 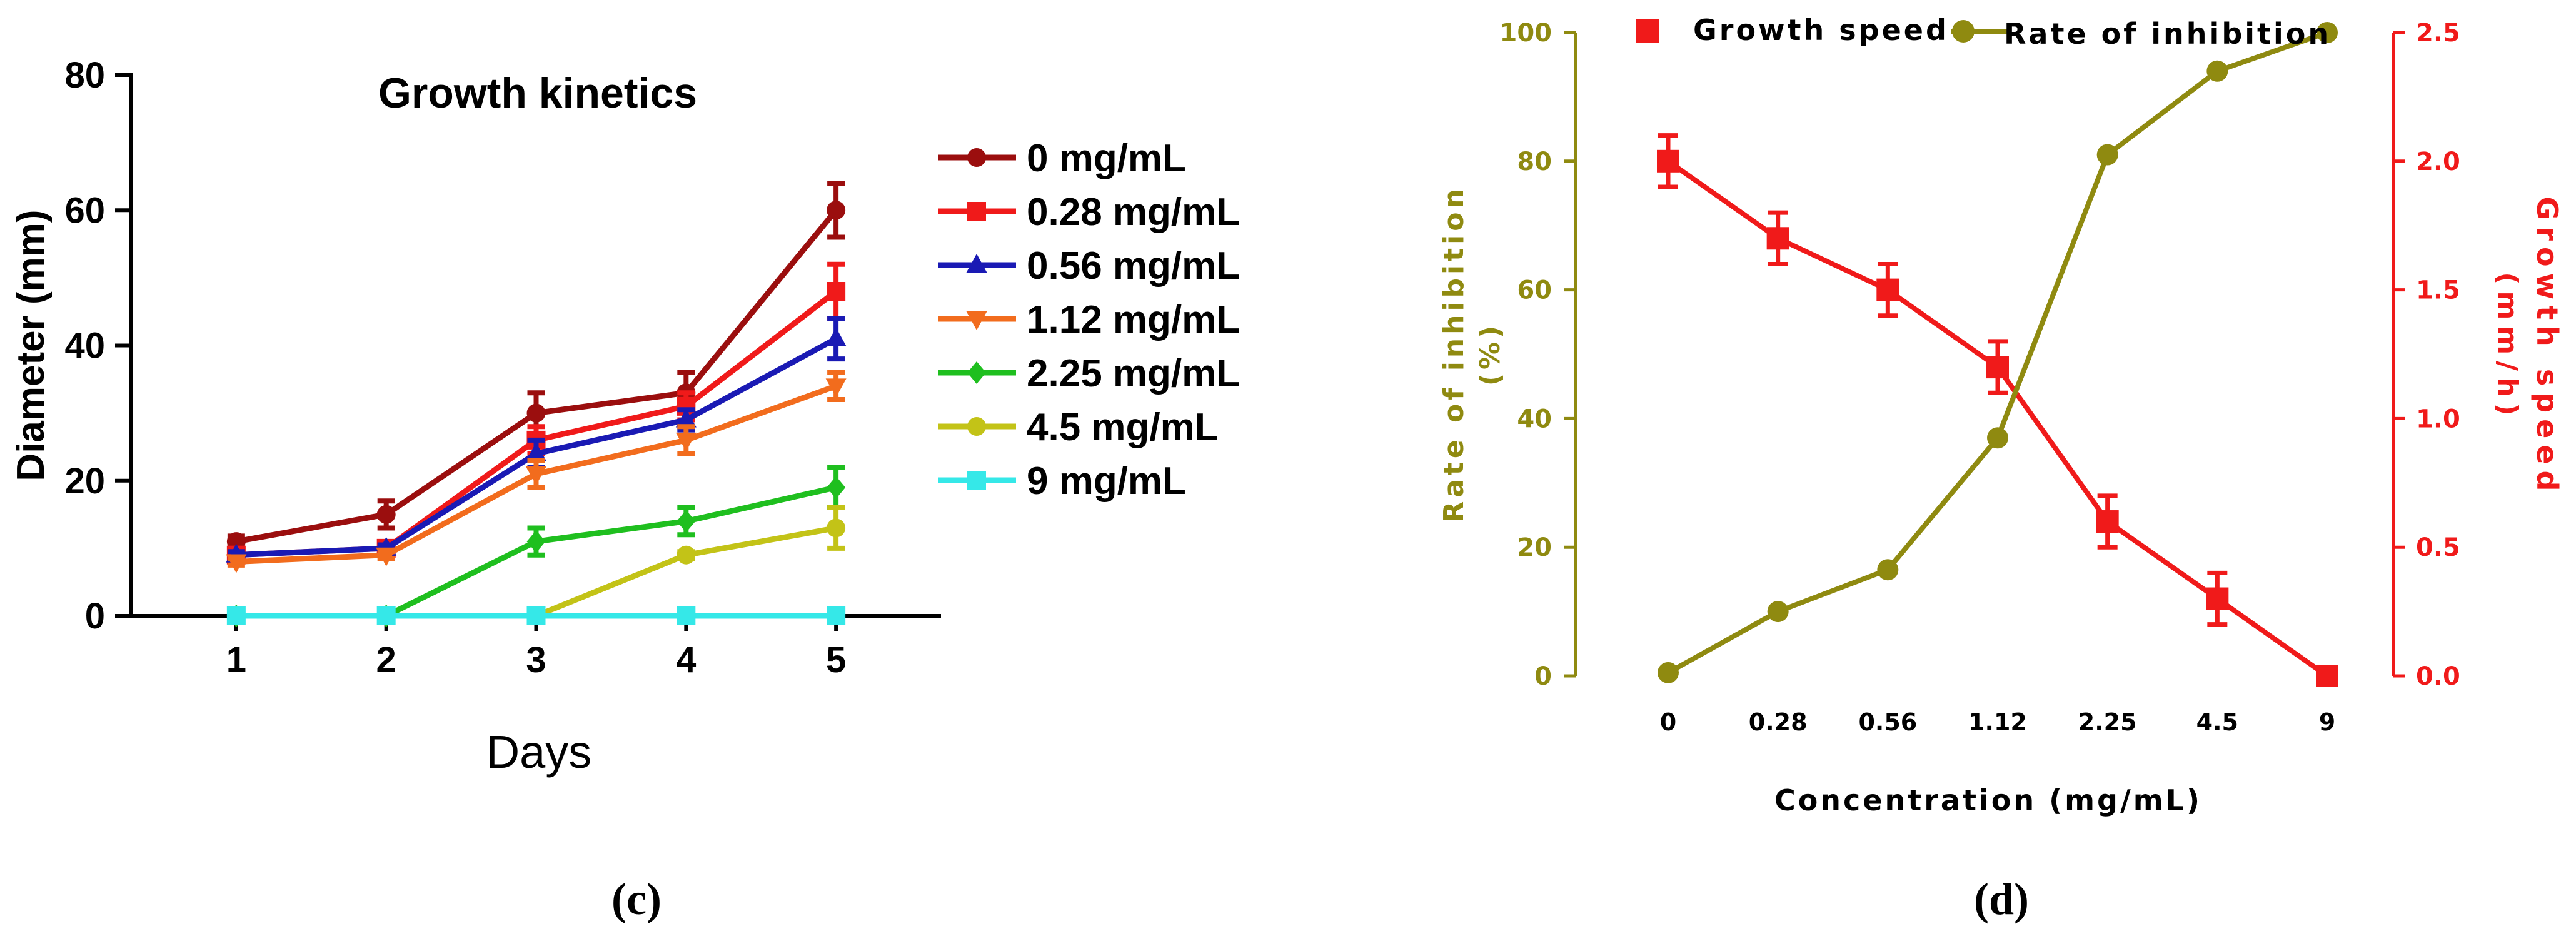 I want to click on left-y-tick-label: 40, so click(x=1534, y=419).